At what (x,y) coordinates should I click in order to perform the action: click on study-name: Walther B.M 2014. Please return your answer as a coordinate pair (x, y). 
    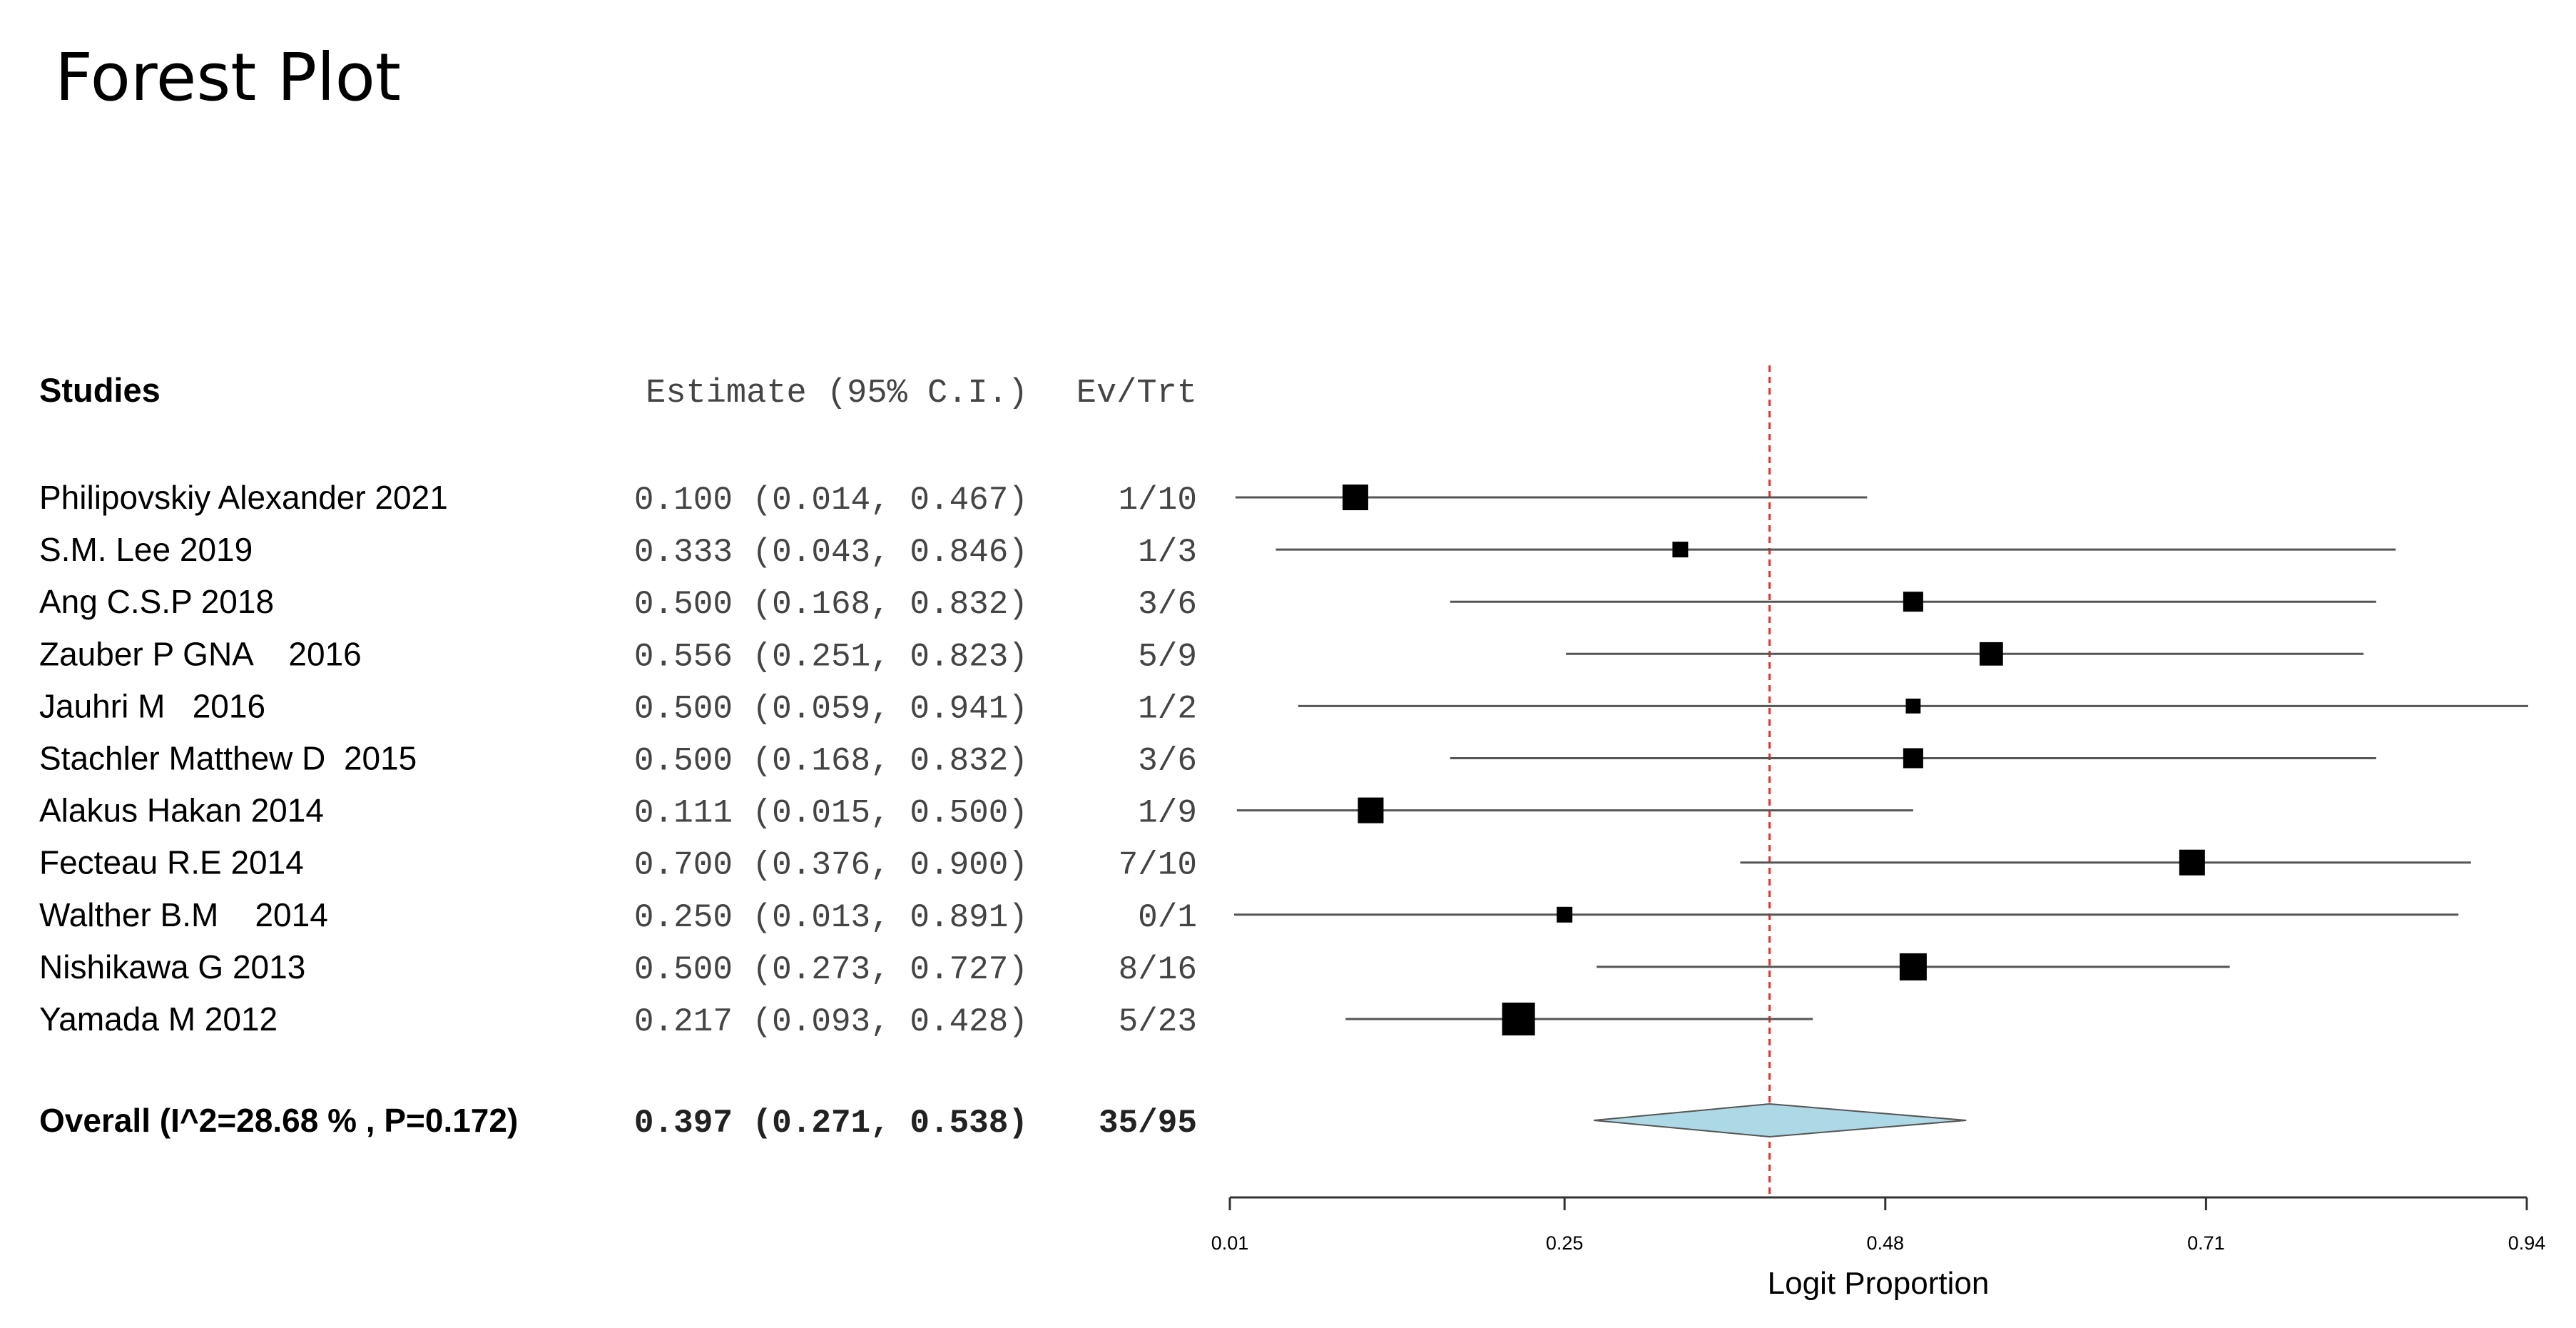
    Looking at the image, I should click on (183, 914).